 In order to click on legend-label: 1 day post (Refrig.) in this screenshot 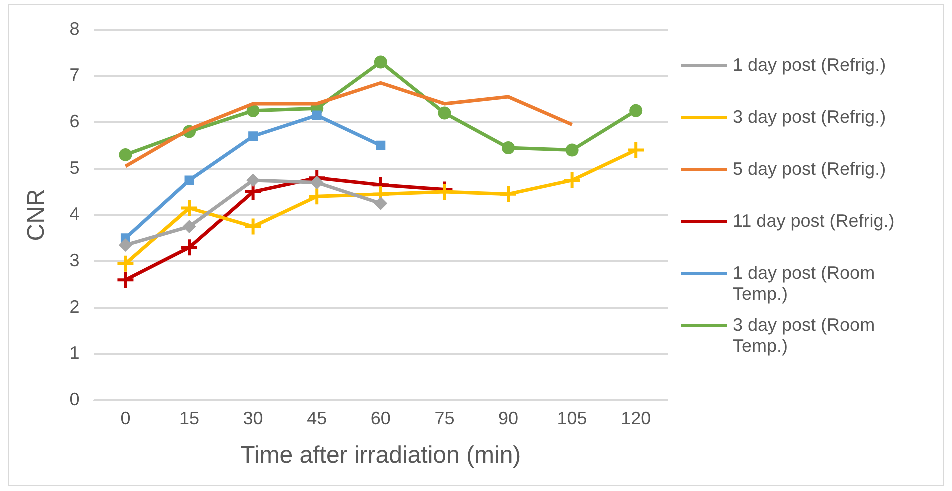, I will do `click(809, 65)`.